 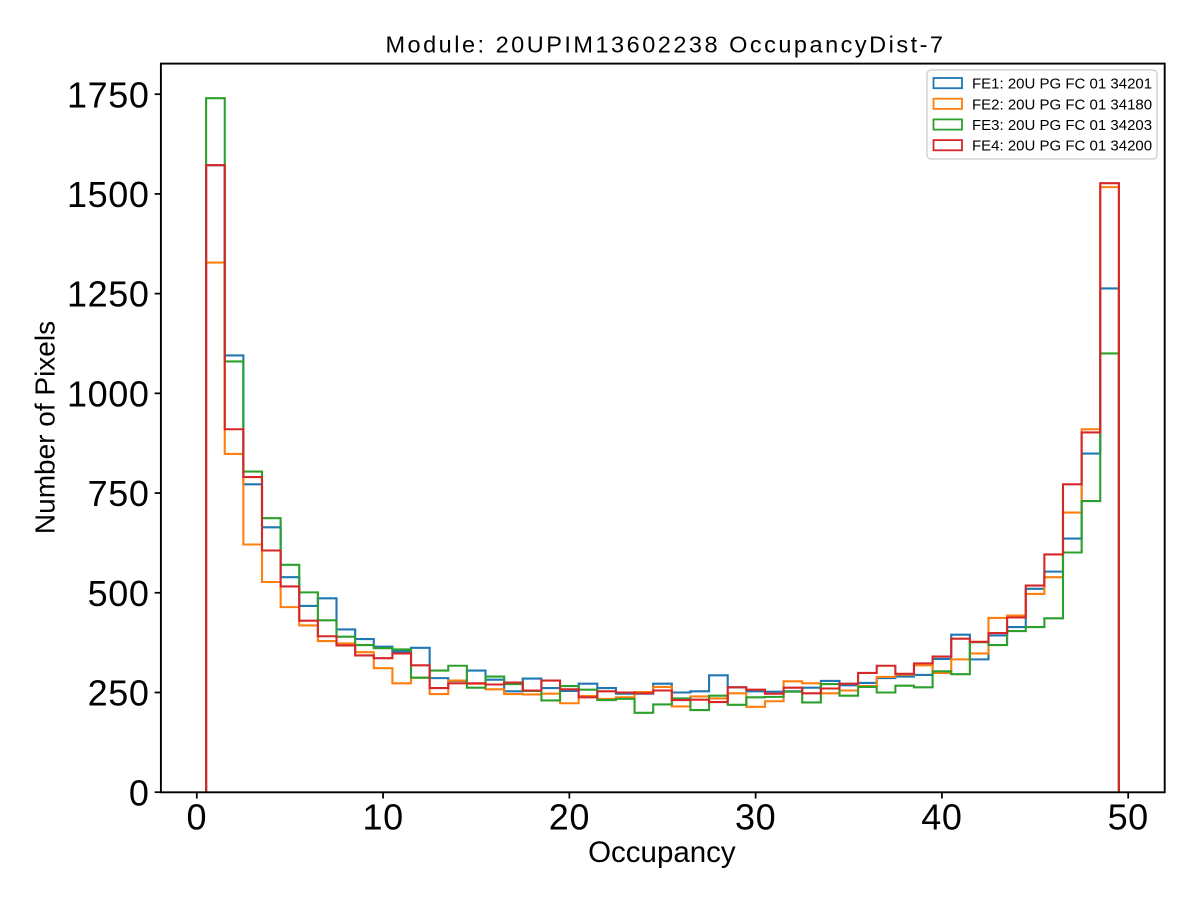 What do you see at coordinates (1062, 84) in the screenshot?
I see `svg-text: FE1: 20U PG FC 01 34201` at bounding box center [1062, 84].